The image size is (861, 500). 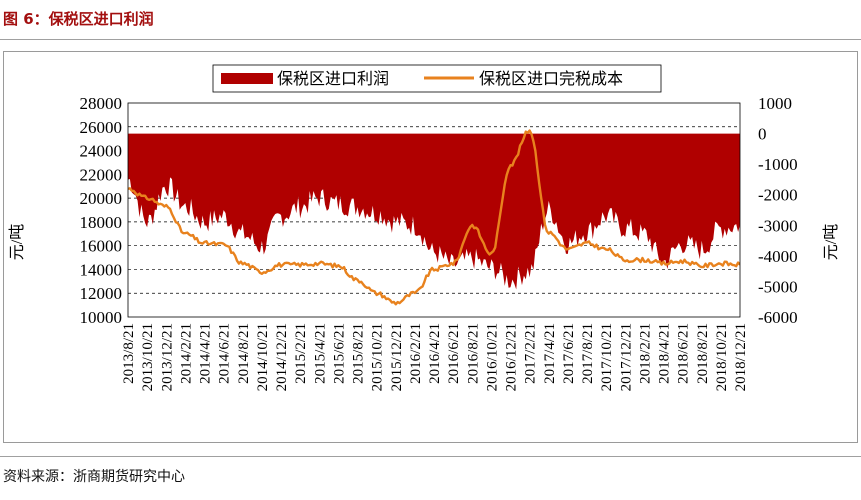 What do you see at coordinates (778, 164) in the screenshot?
I see `y-right-tick-label: -1000` at bounding box center [778, 164].